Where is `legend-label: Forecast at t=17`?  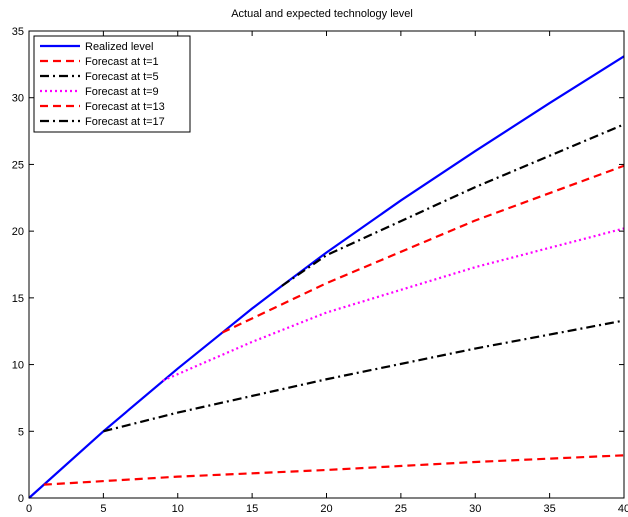 legend-label: Forecast at t=17 is located at coordinates (125, 122).